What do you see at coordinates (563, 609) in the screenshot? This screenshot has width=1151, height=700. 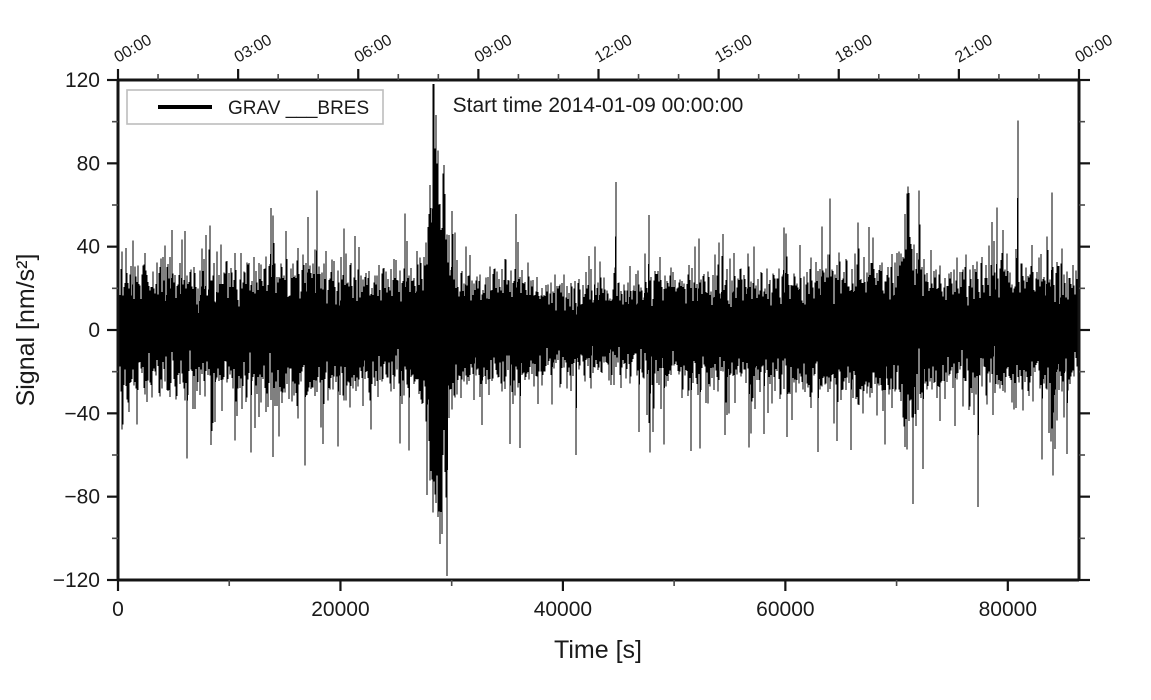 I see `x-tick-label: 40000` at bounding box center [563, 609].